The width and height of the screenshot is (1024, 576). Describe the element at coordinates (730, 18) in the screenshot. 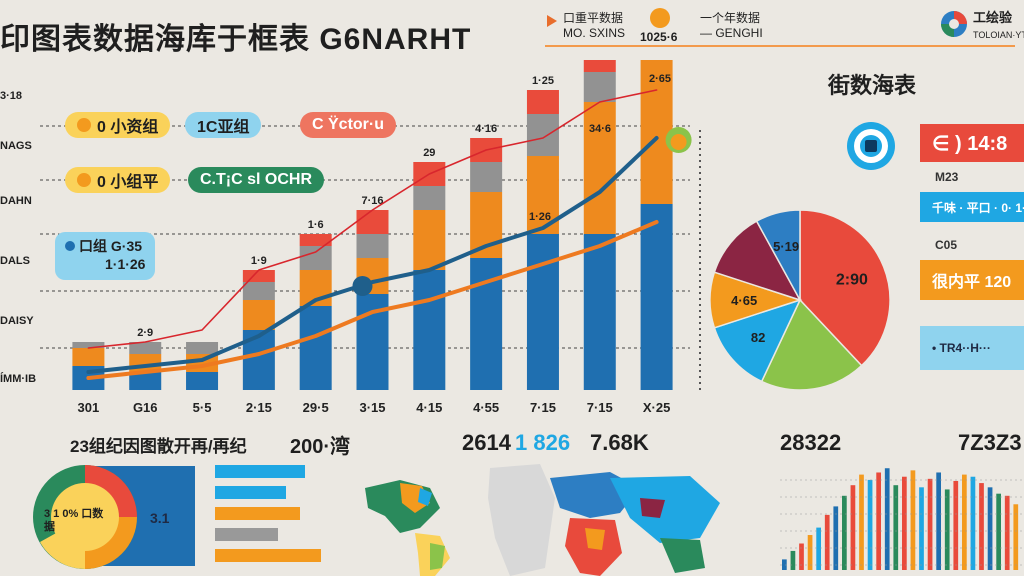

I see `legend-c-label: 一个年数据` at that location.